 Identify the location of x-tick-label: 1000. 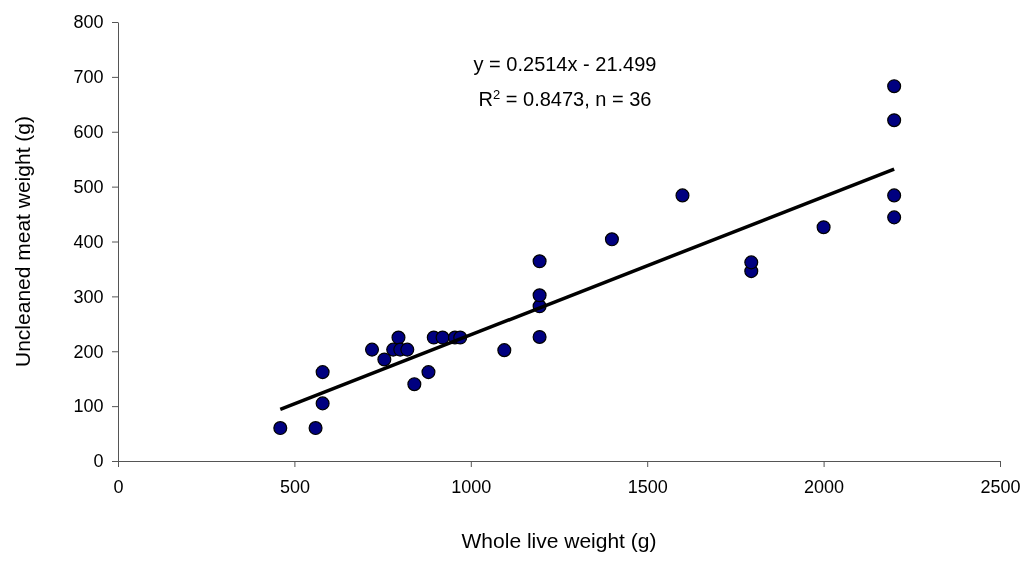
(471, 487).